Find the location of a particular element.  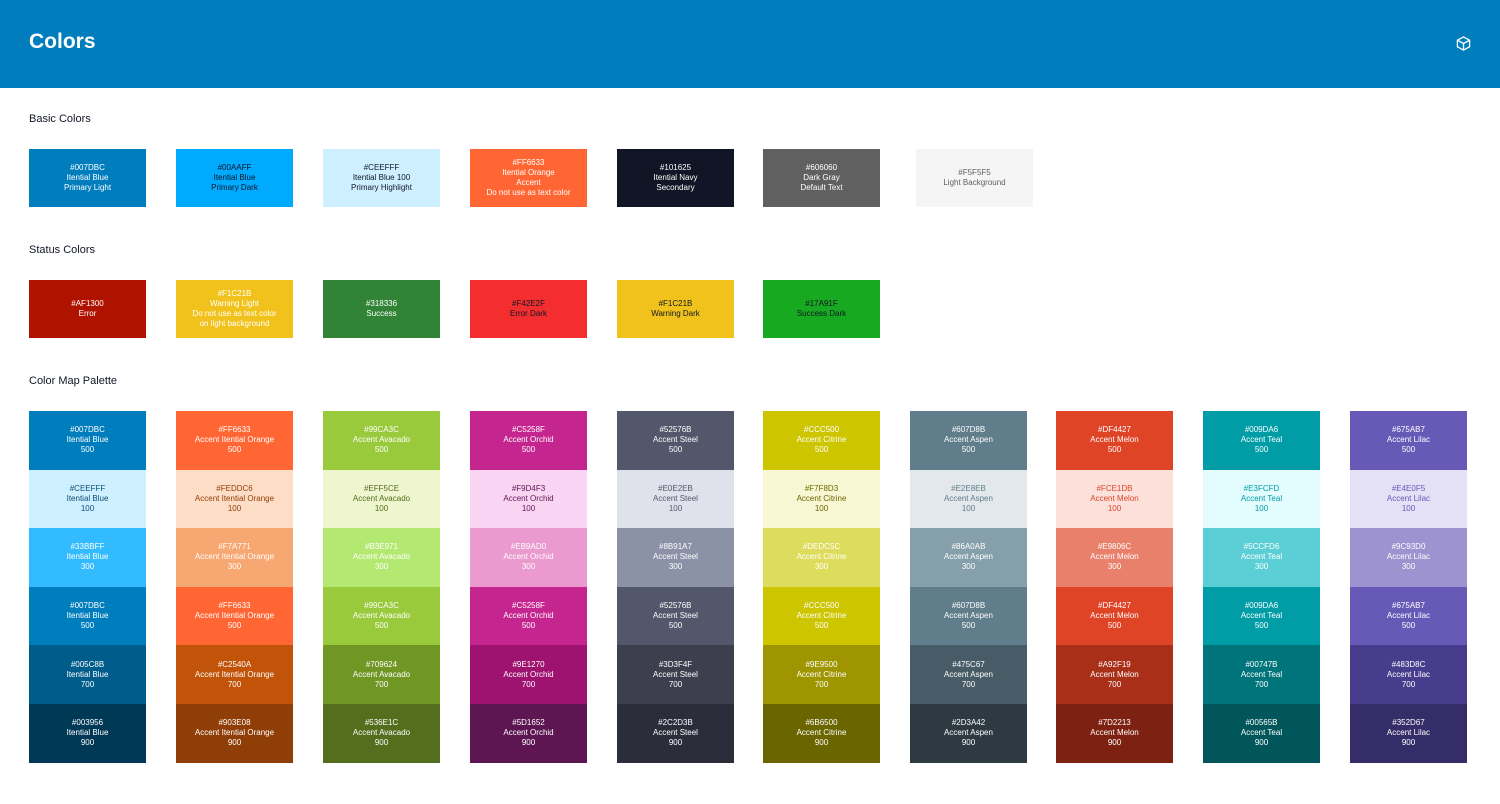

status-color-swatch: #17A91F Success Dark is located at coordinates (821, 309).